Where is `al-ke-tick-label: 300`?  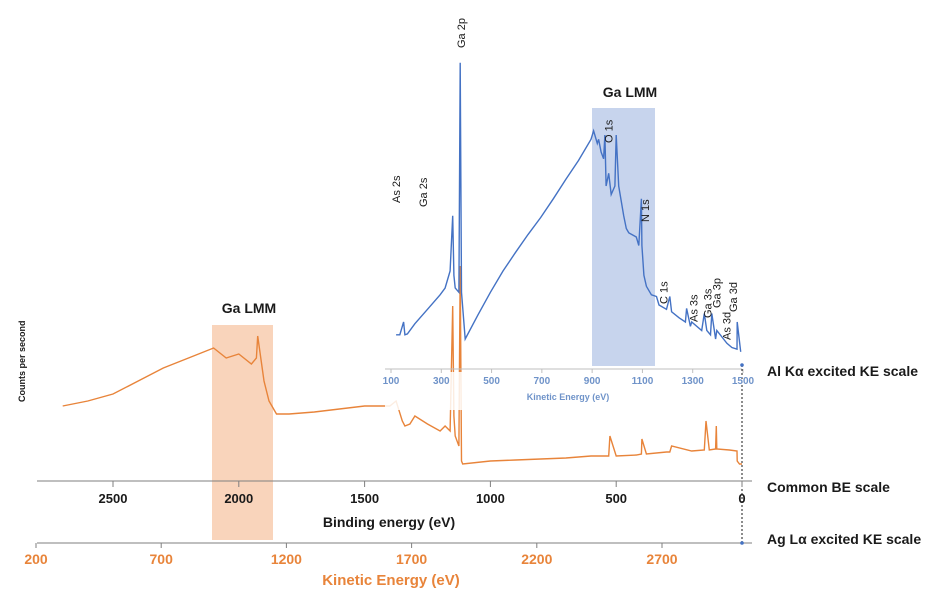
al-ke-tick-label: 300 is located at coordinates (441, 381).